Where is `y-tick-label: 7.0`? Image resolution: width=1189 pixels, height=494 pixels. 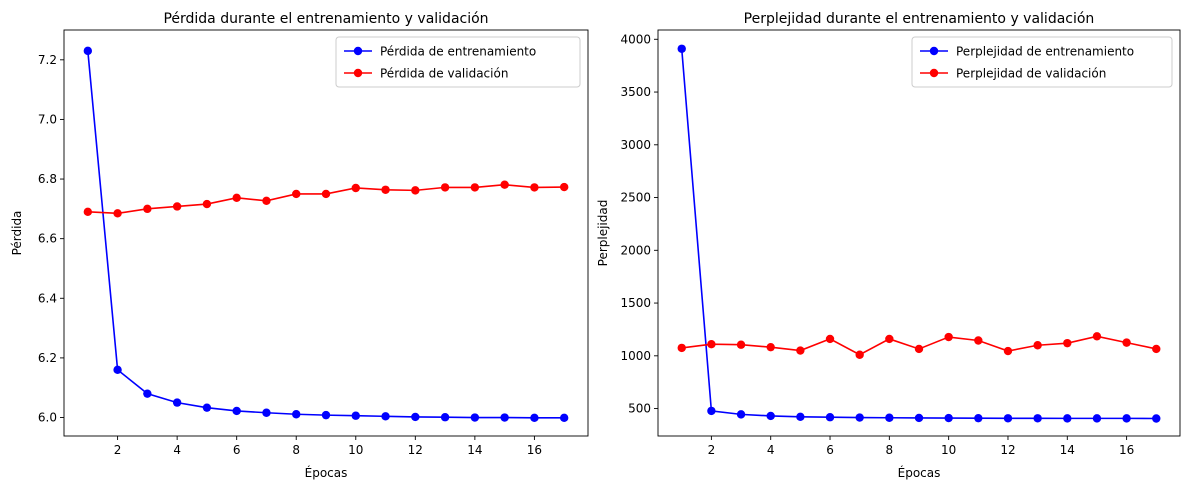
y-tick-label: 7.0 is located at coordinates (47, 119).